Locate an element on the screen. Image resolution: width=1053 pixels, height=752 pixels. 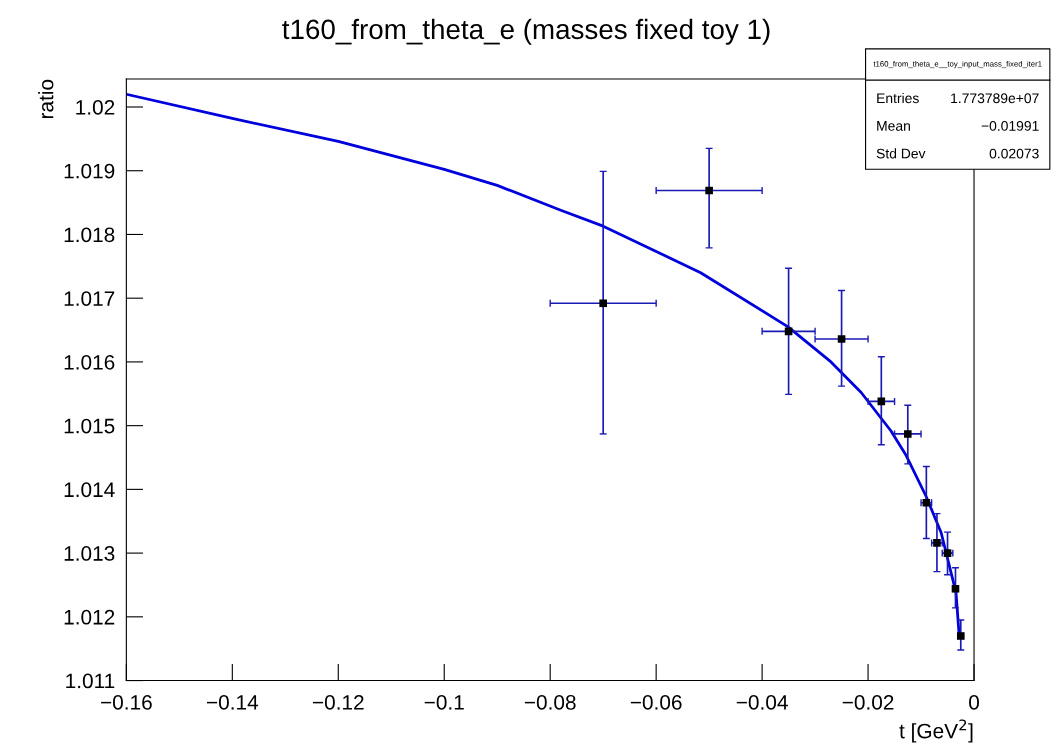
x-tick-label: −0.04 is located at coordinates (762, 702).